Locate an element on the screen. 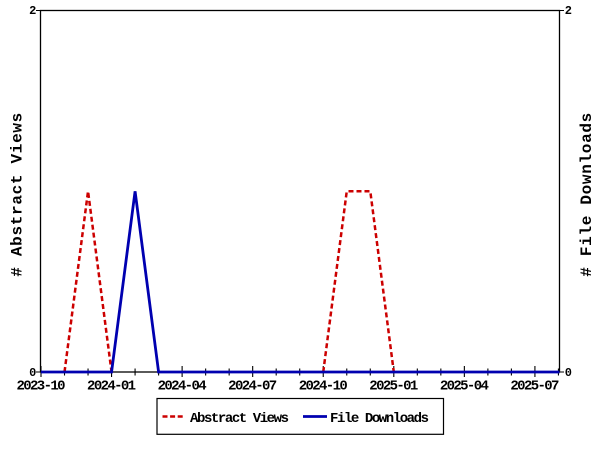 The width and height of the screenshot is (600, 450). svg-text: File Downloads is located at coordinates (379, 419).